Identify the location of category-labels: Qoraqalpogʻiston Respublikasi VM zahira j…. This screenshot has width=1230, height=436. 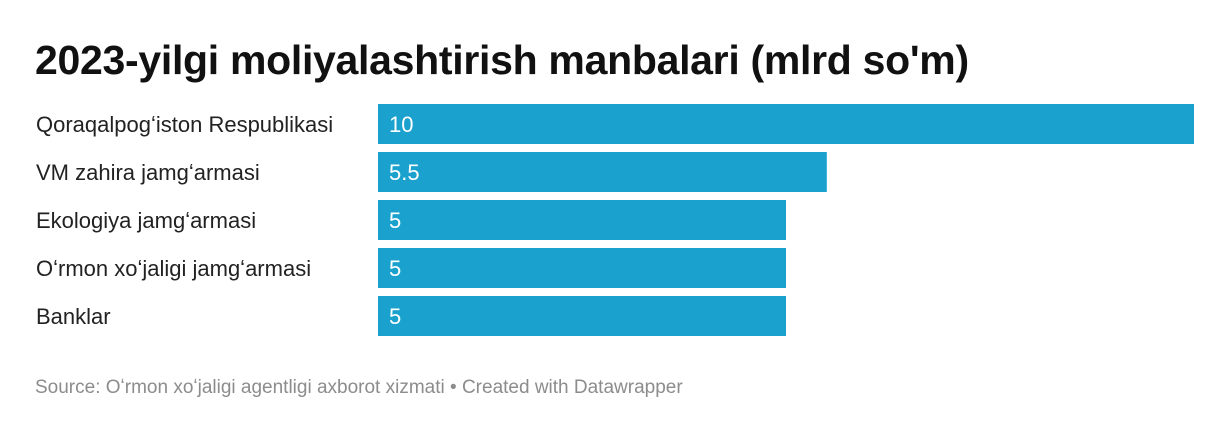
(184, 220).